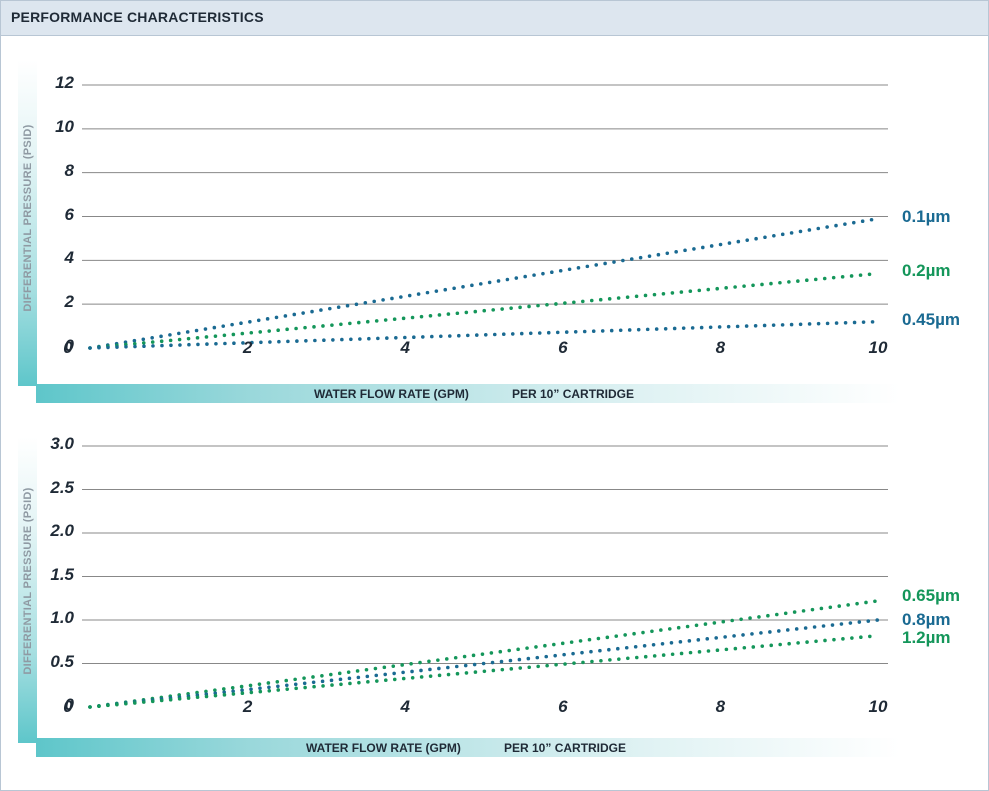  What do you see at coordinates (62, 443) in the screenshot?
I see `y-tick-label: 3.0` at bounding box center [62, 443].